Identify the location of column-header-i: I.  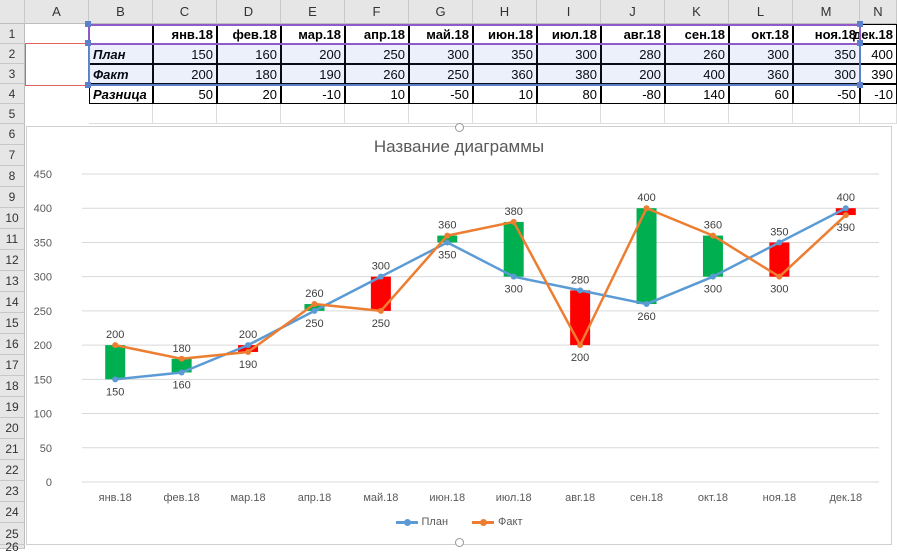
(569, 12).